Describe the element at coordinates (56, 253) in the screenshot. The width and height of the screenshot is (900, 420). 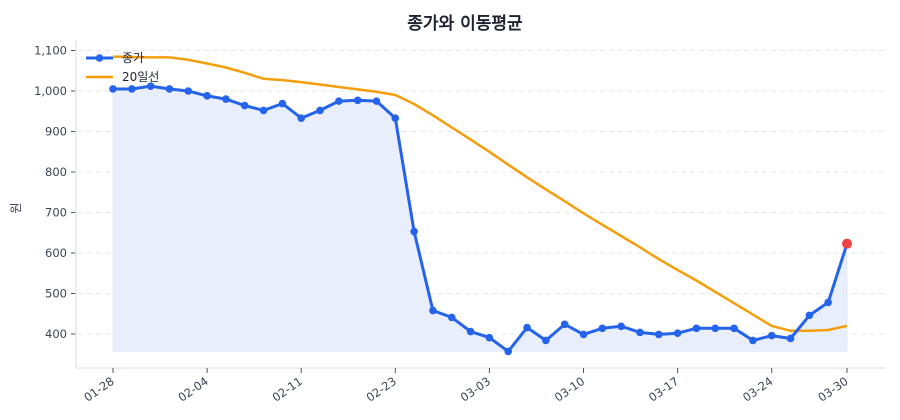
I see `y-tick-label: 600` at that location.